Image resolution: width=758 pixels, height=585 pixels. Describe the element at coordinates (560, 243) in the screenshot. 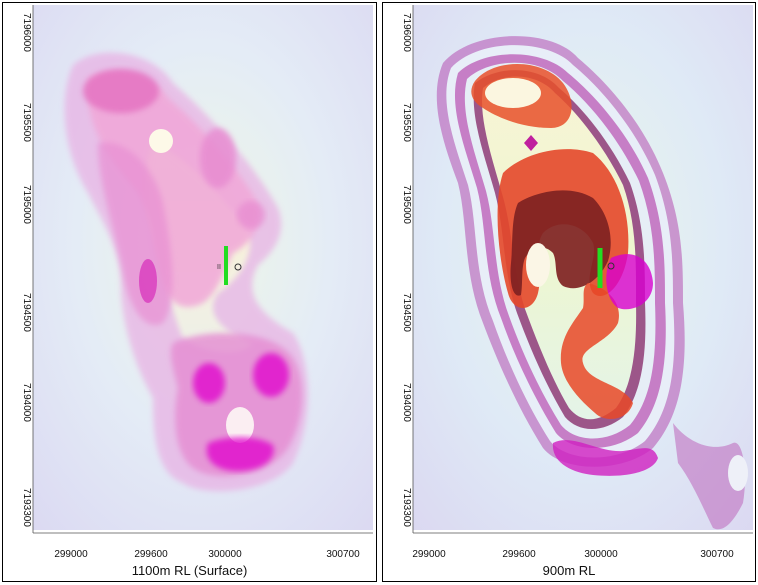

I see `very-high-anomaly-core` at that location.